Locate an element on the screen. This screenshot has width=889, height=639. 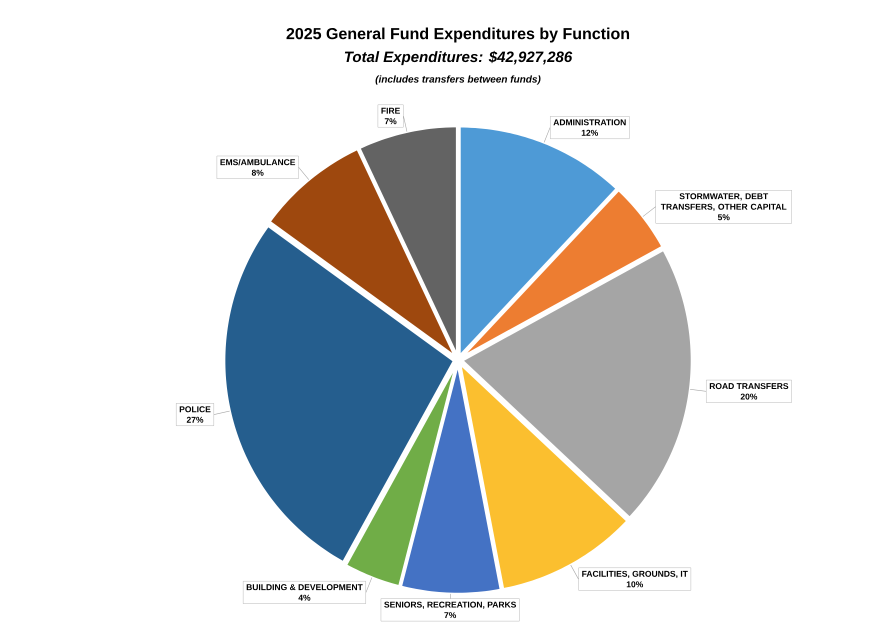
slice-label: ROAD TRANSFERS is located at coordinates (749, 386).